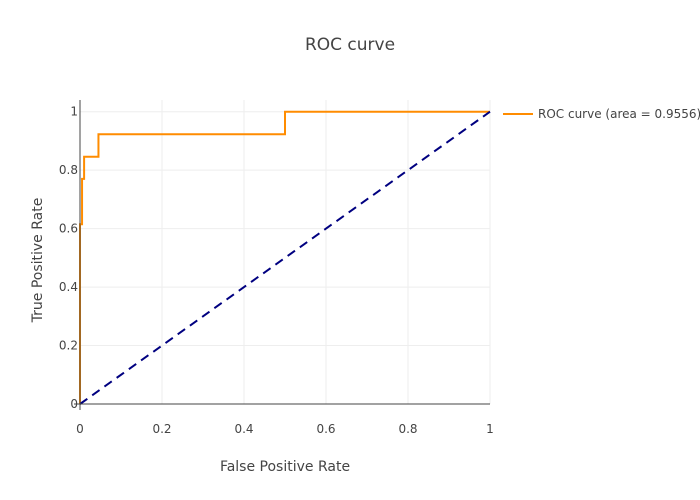 Image resolution: width=700 pixels, height=500 pixels. Describe the element at coordinates (350, 45) in the screenshot. I see `chart-title: ROC curve` at that location.